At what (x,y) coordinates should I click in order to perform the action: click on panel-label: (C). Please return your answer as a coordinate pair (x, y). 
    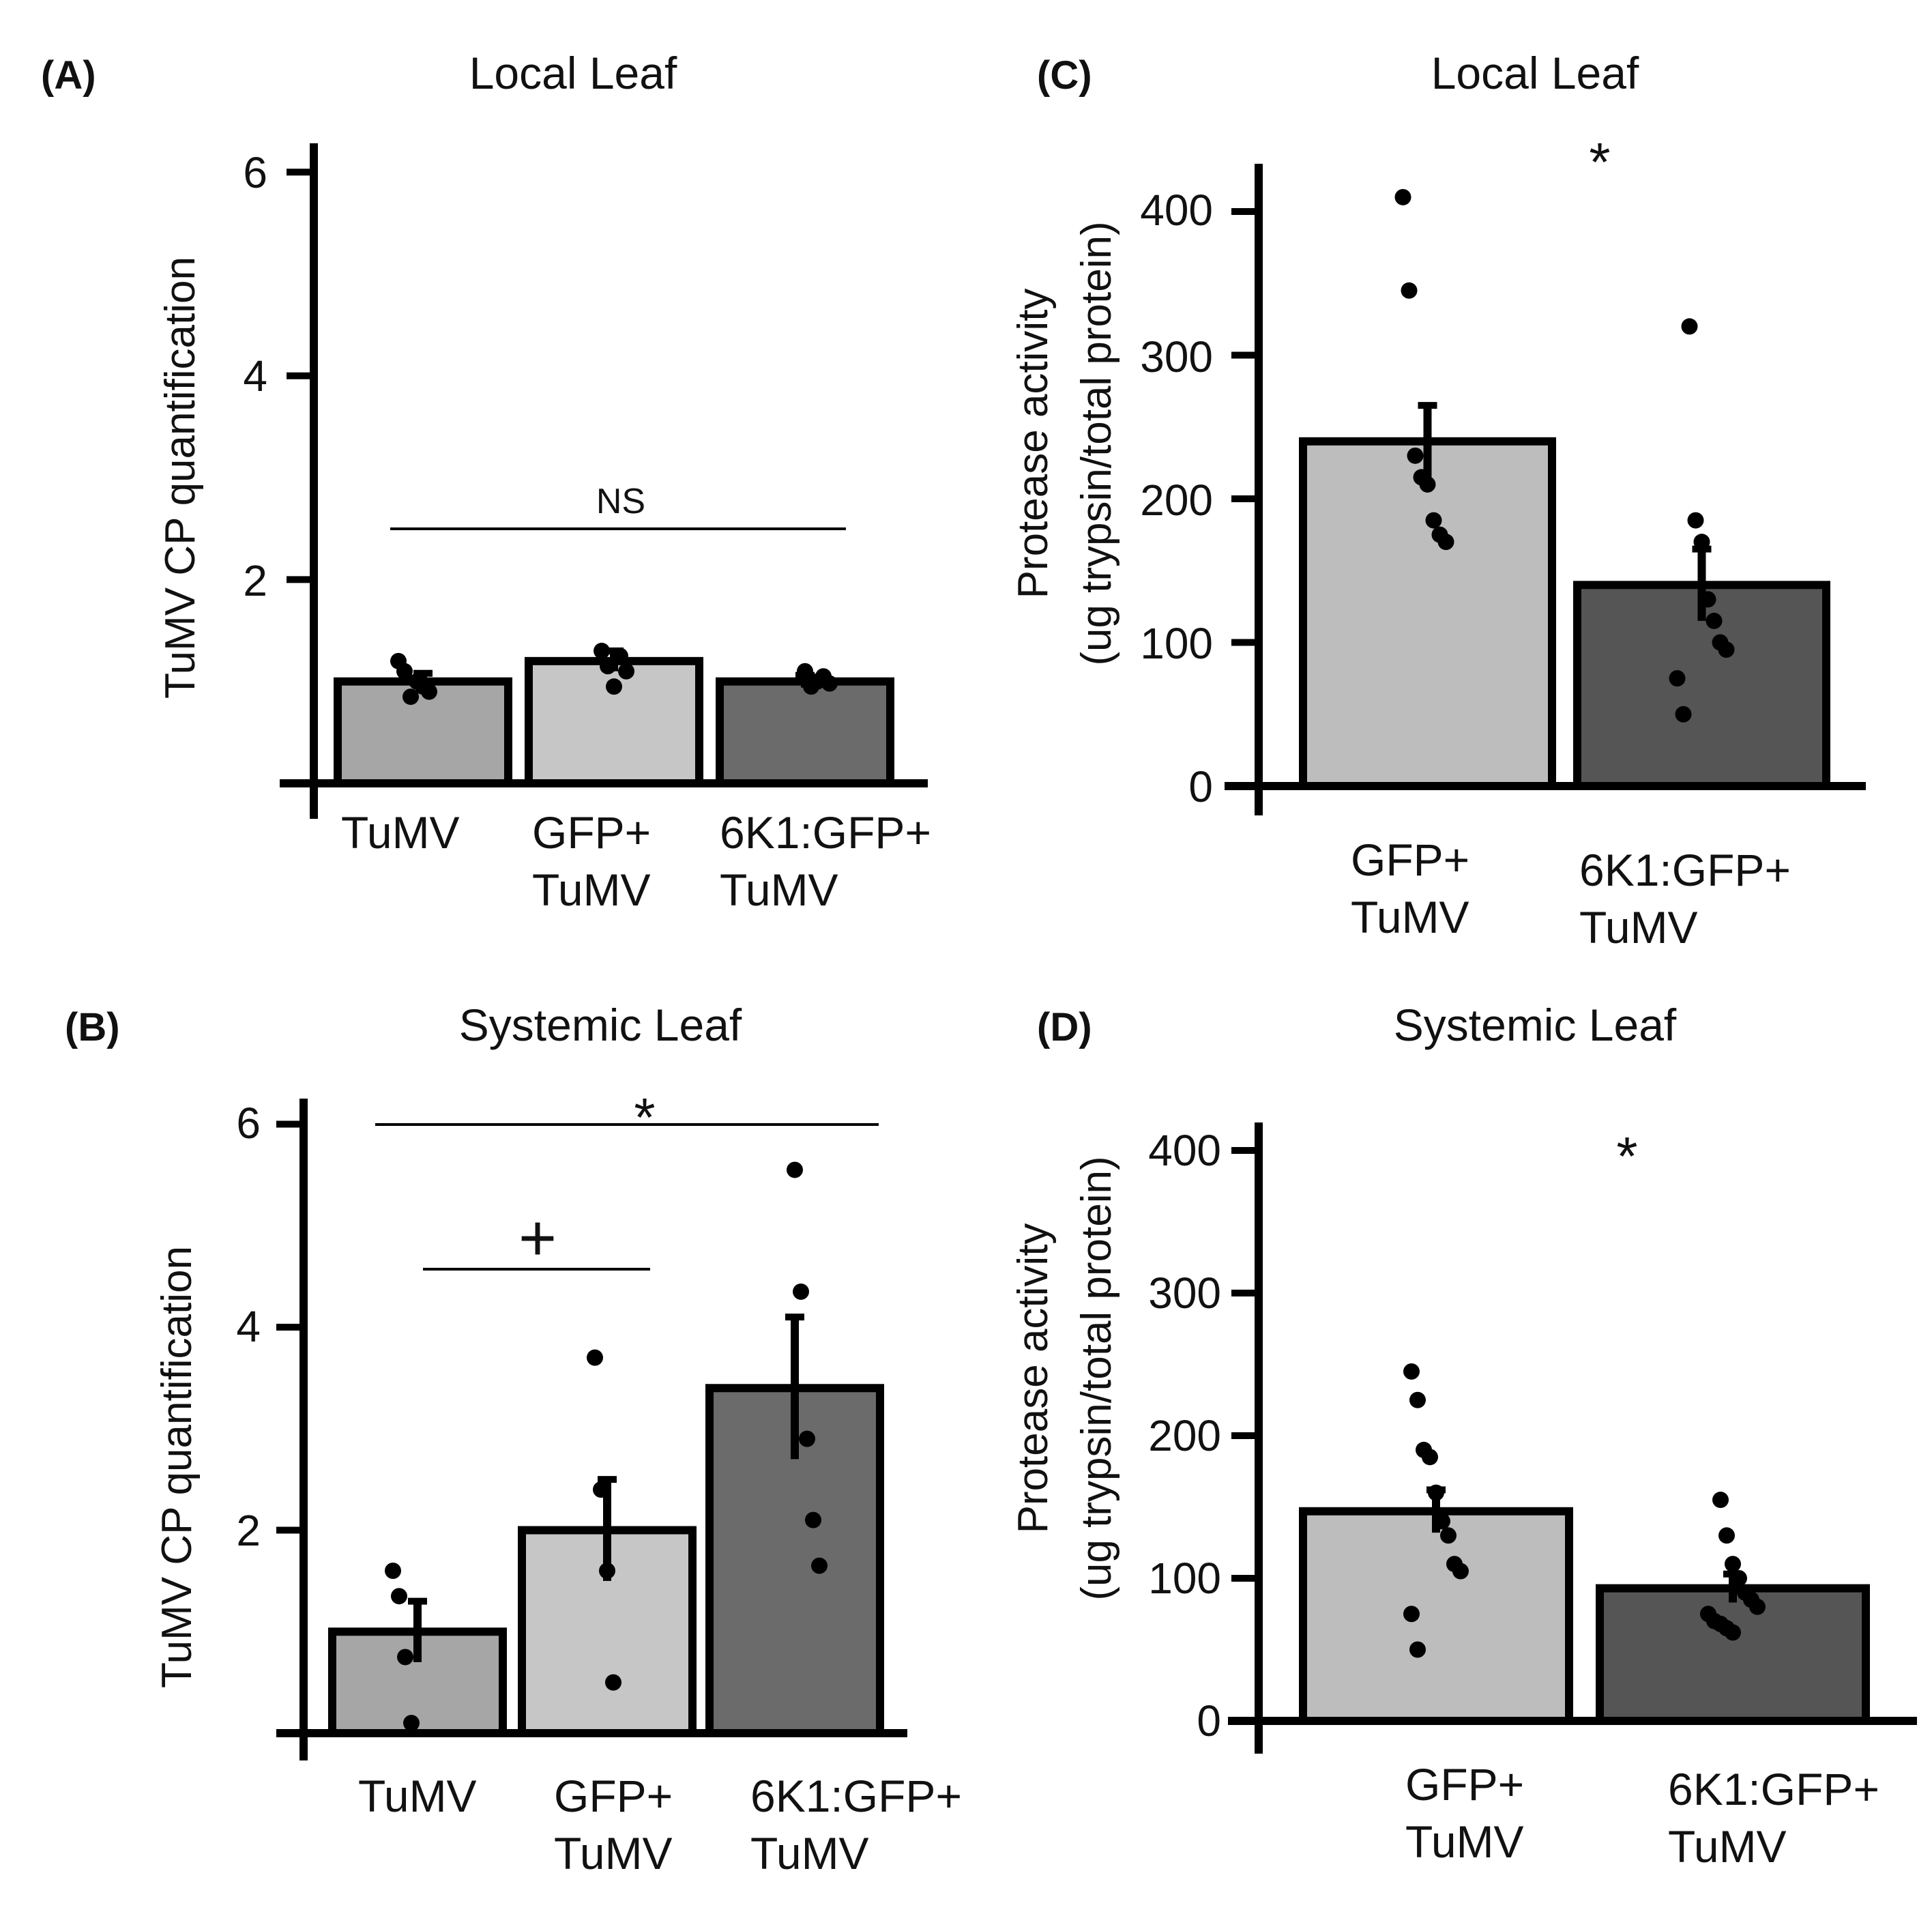
    Looking at the image, I should click on (1064, 75).